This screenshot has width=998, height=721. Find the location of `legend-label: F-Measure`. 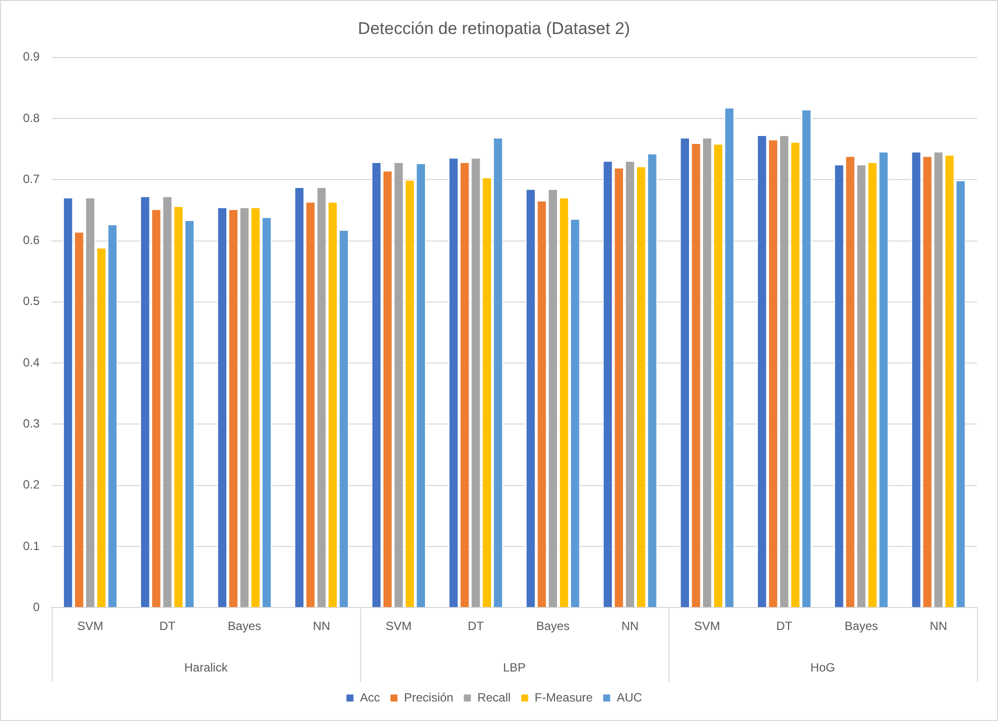

legend-label: F-Measure is located at coordinates (564, 697).